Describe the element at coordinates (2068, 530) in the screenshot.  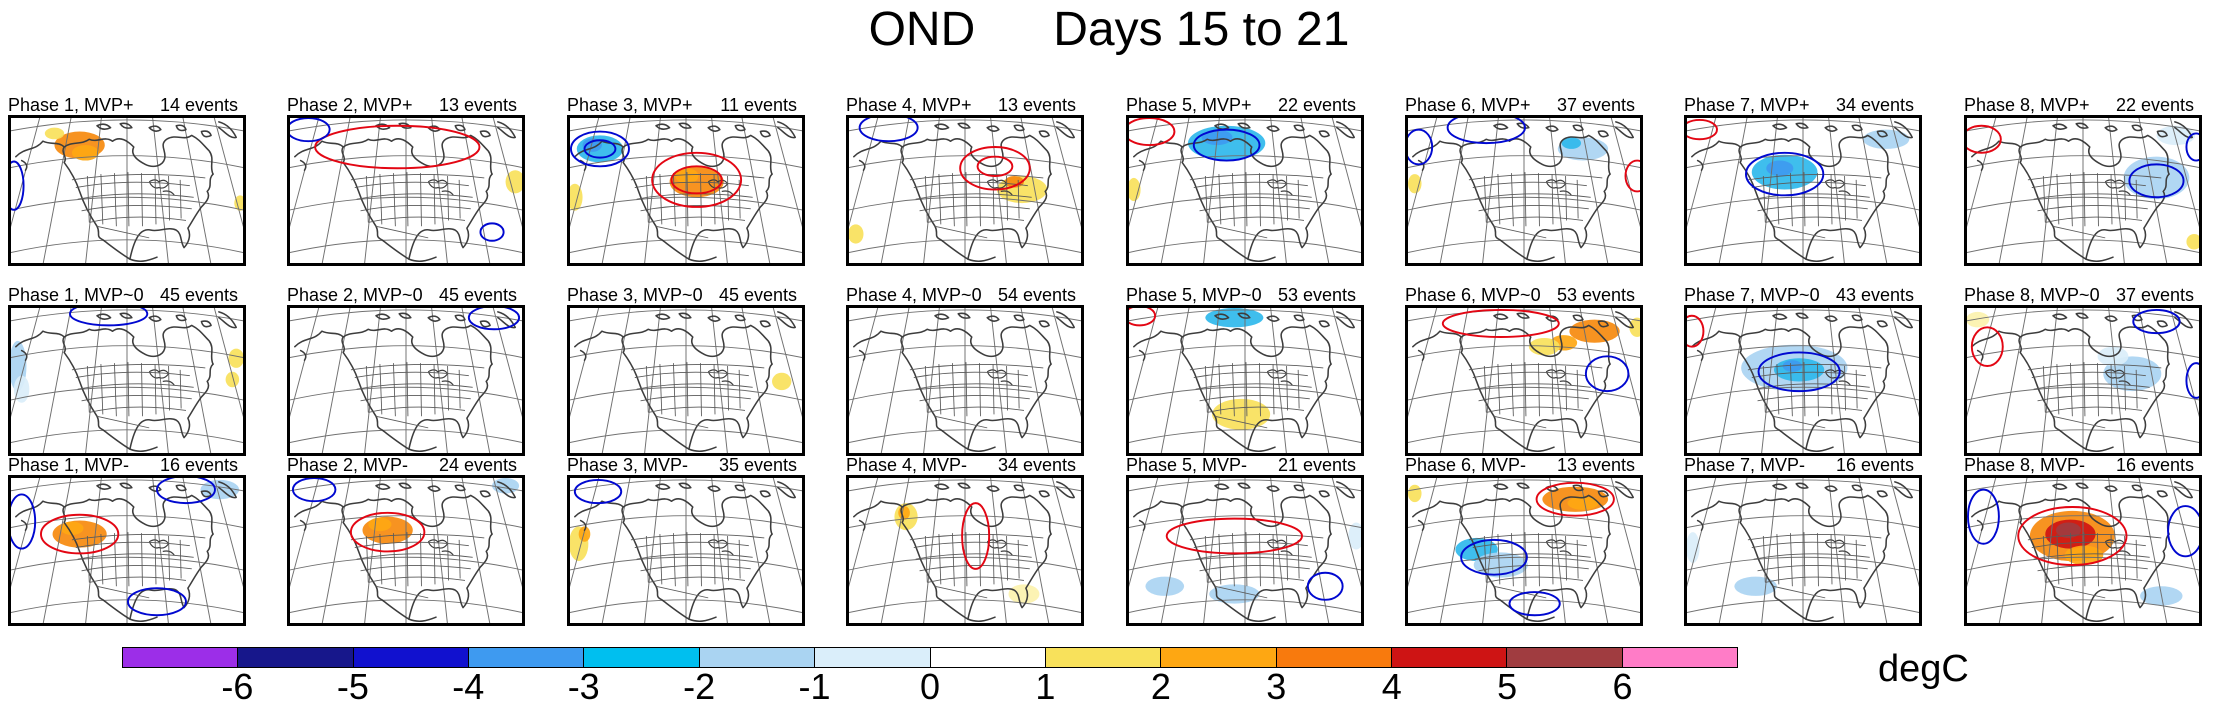
I see `anomaly-shading-darkred` at that location.